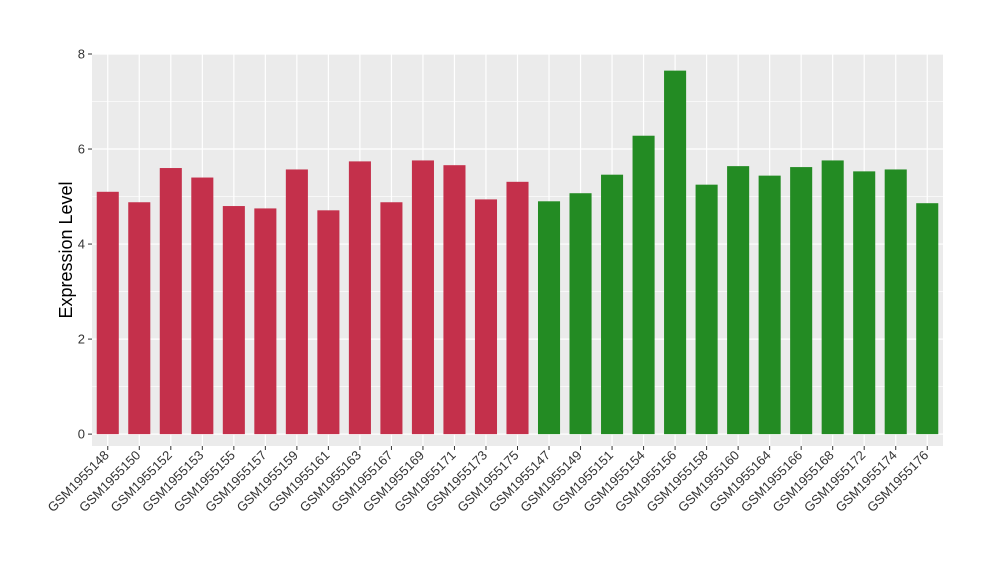 This screenshot has width=1000, height=585. I want to click on bar-GSM1955154, so click(643, 285).